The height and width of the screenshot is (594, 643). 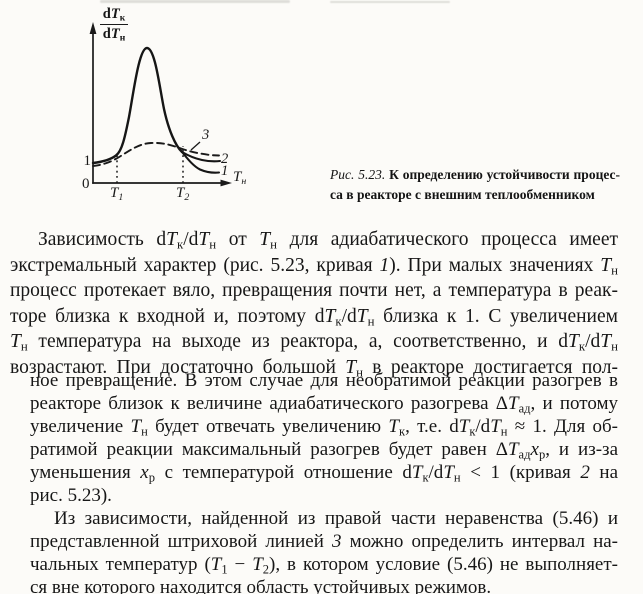 What do you see at coordinates (183, 194) in the screenshot?
I see `x-tick-t2: T2` at bounding box center [183, 194].